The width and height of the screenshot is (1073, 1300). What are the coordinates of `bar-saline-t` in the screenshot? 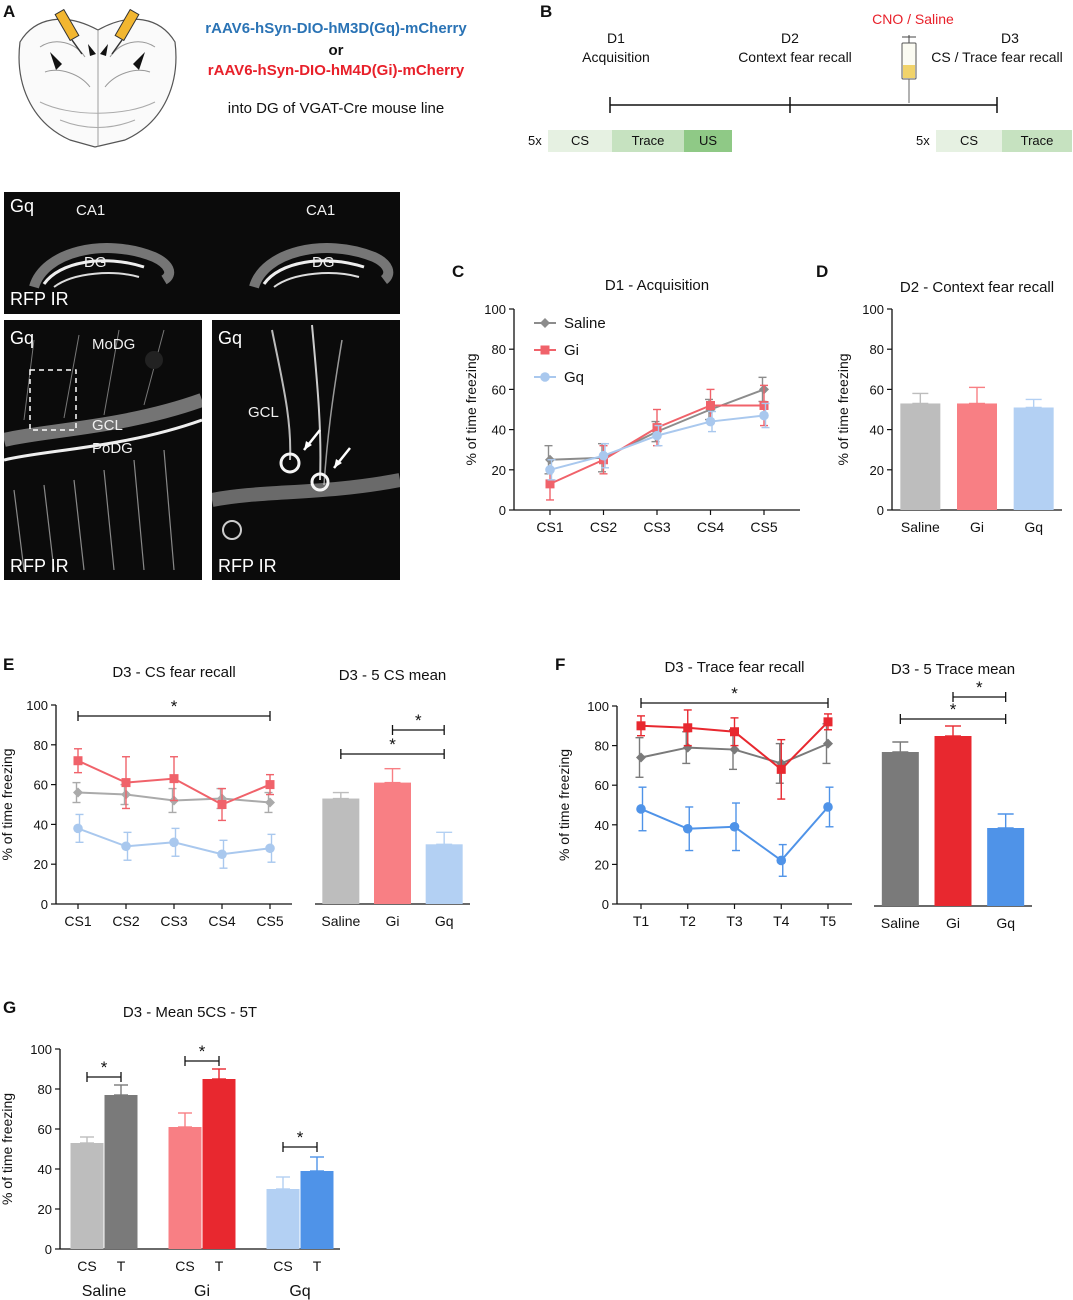 It's located at (121, 1172).